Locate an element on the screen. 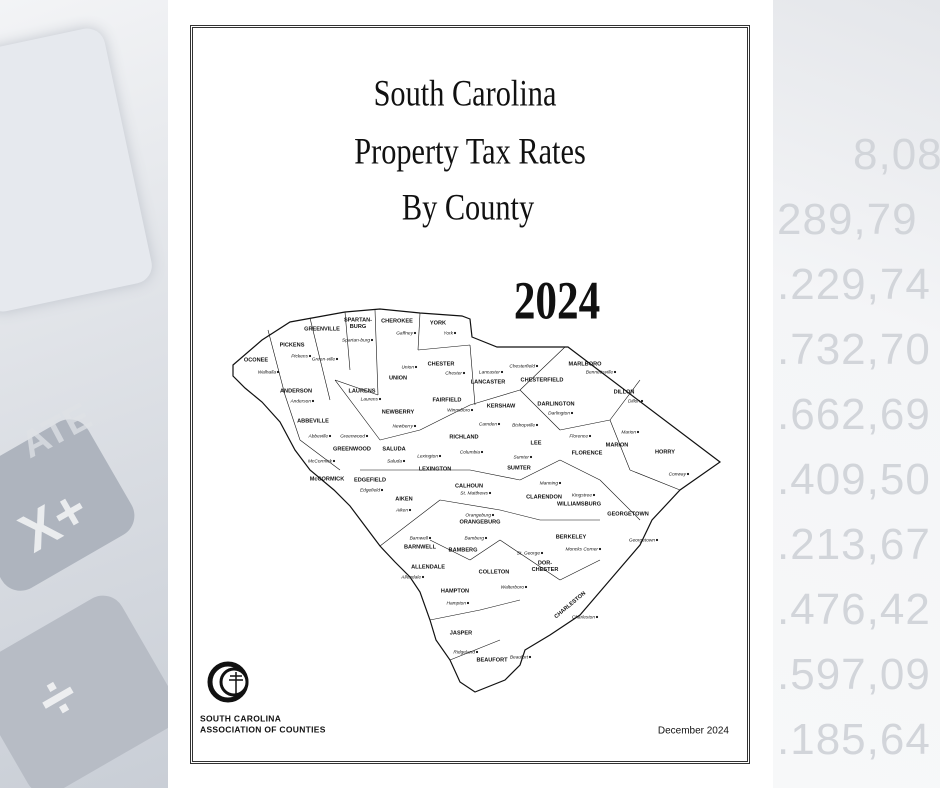 This screenshot has width=940, height=788. town-label: Bennettsville is located at coordinates (600, 372).